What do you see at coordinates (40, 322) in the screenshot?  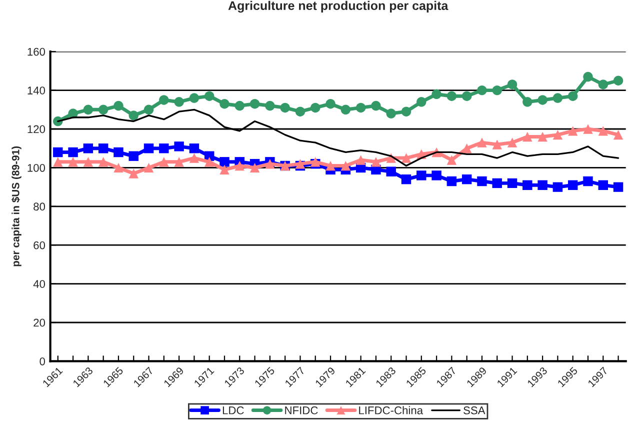 I see `y-tick-label: 20` at bounding box center [40, 322].